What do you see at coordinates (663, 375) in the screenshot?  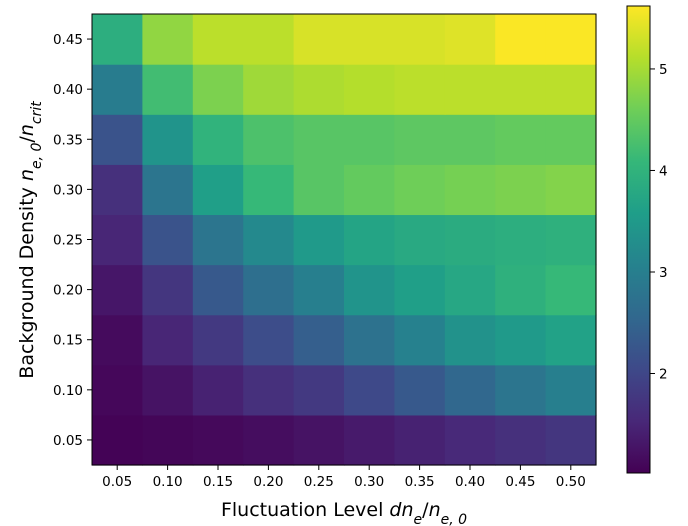 I see `colorbar-tick-label: 2` at bounding box center [663, 375].